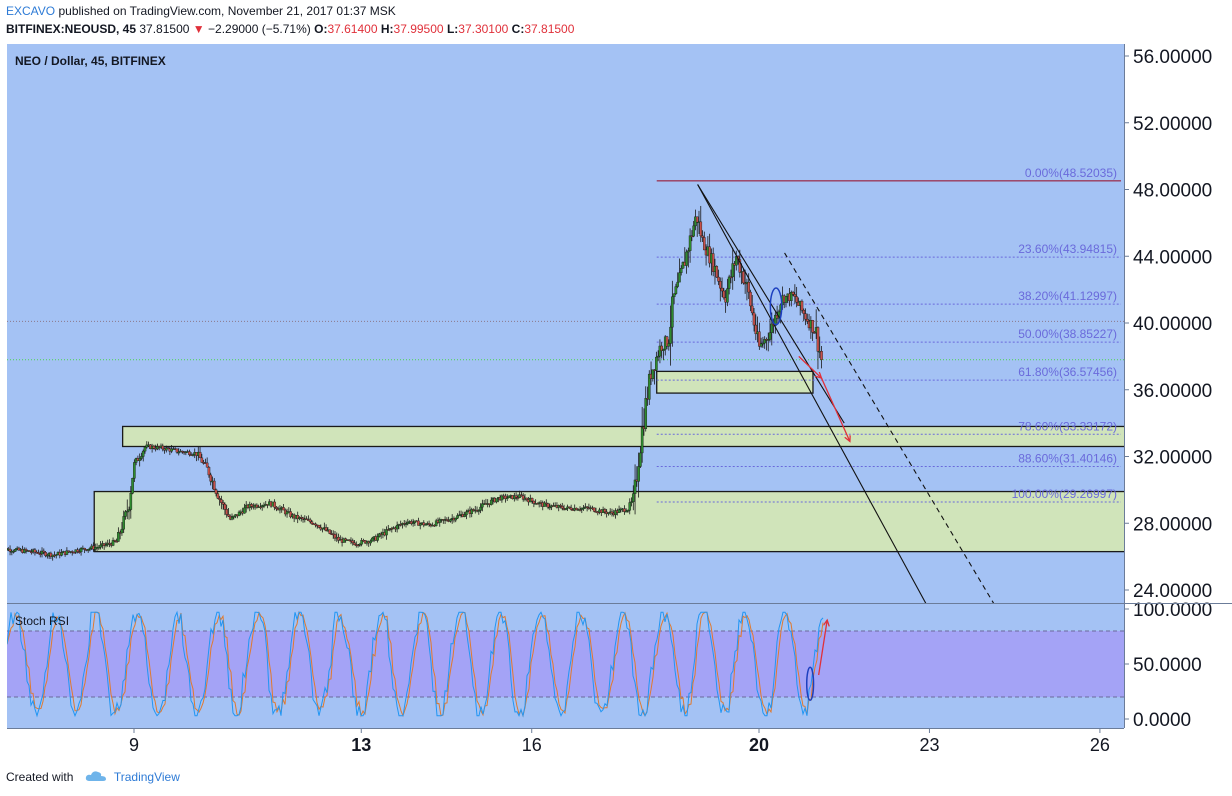  Describe the element at coordinates (1172, 324) in the screenshot. I see `price-axis-label: 40.00000` at that location.